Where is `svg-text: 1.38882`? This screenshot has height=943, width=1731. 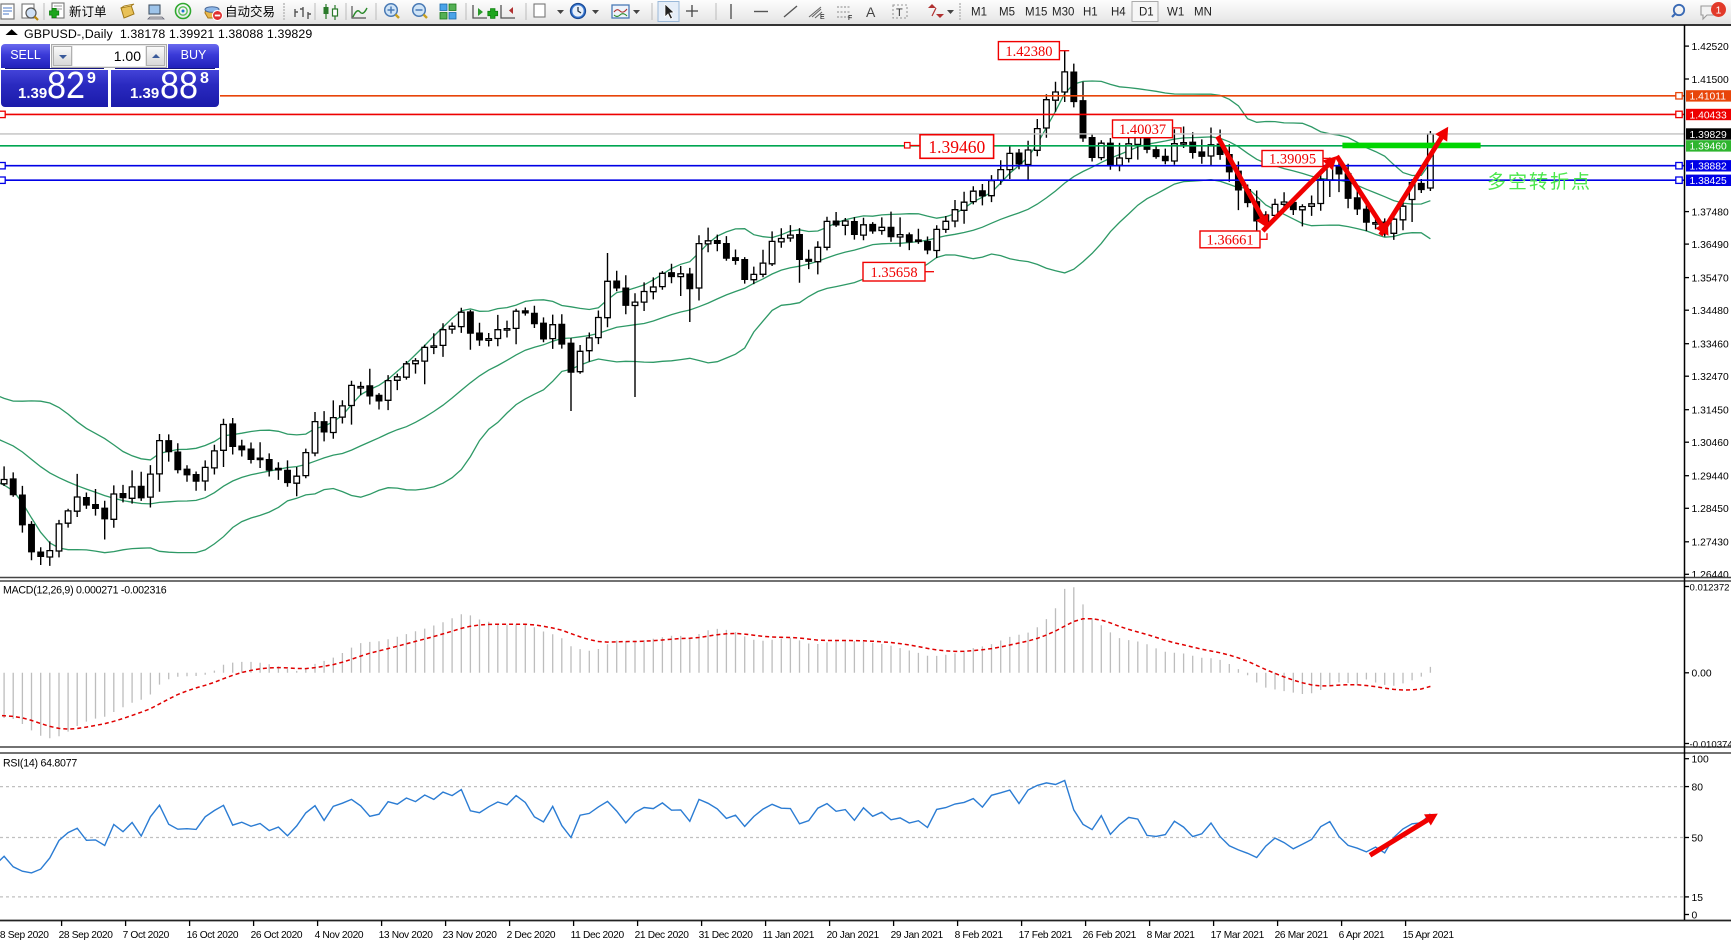 svg-text: 1.38882 is located at coordinates (1708, 167).